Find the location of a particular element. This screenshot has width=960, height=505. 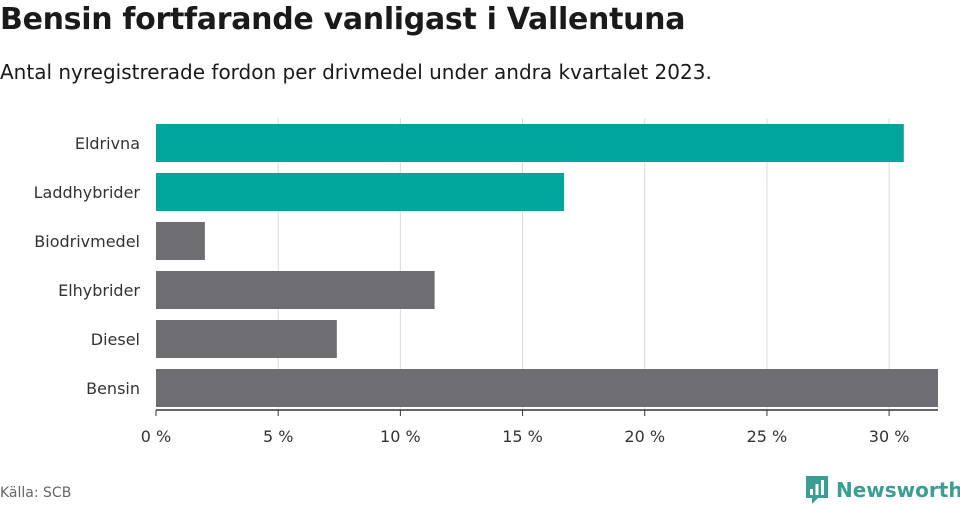

x-tick-label: 15 % is located at coordinates (522, 436).